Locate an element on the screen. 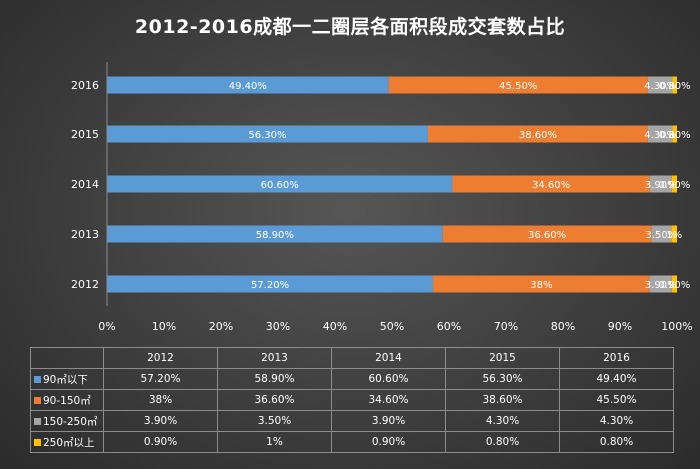  data-label-2013-series-2: 3.50% is located at coordinates (661, 235).